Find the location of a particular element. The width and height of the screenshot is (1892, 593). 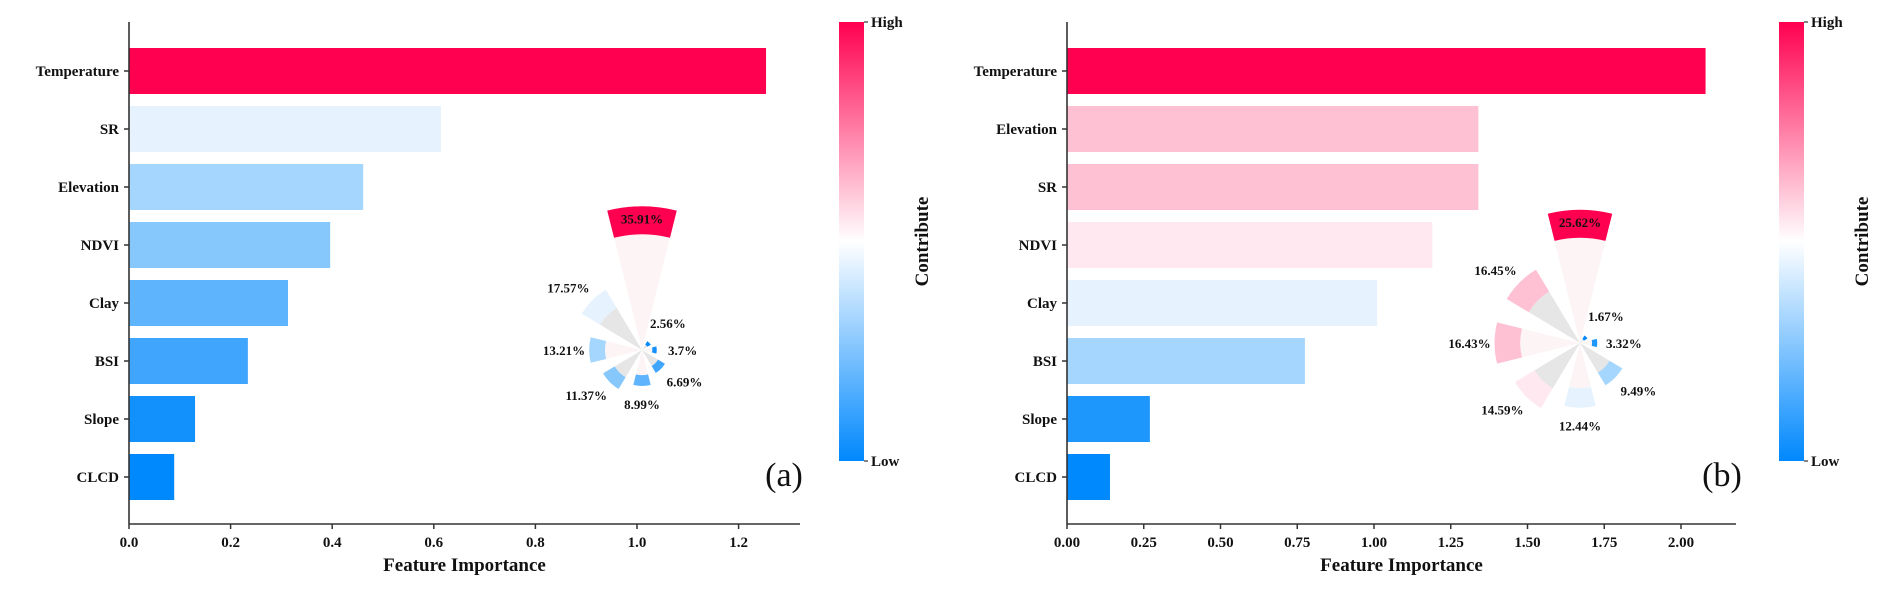

xtick-label: 0.6 is located at coordinates (433, 543).